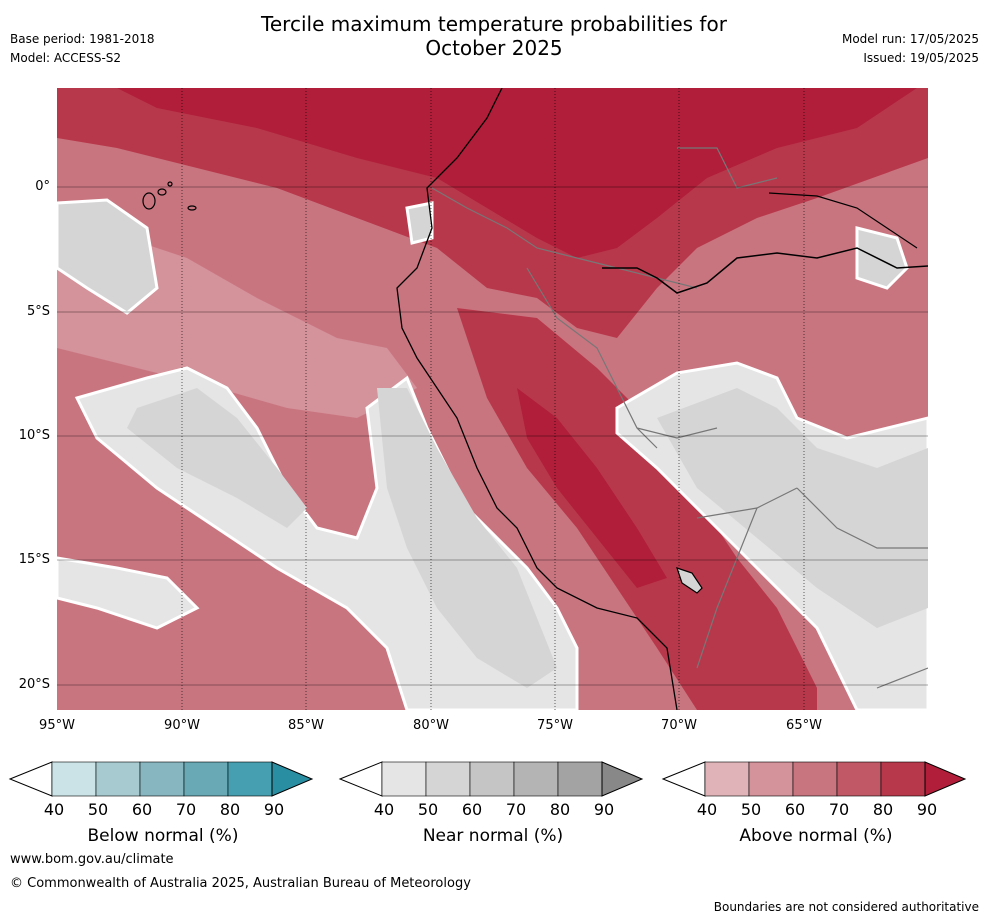 This screenshot has height=919, width=988. I want to click on model-text: Model: ACCESS-S2, so click(66, 58).